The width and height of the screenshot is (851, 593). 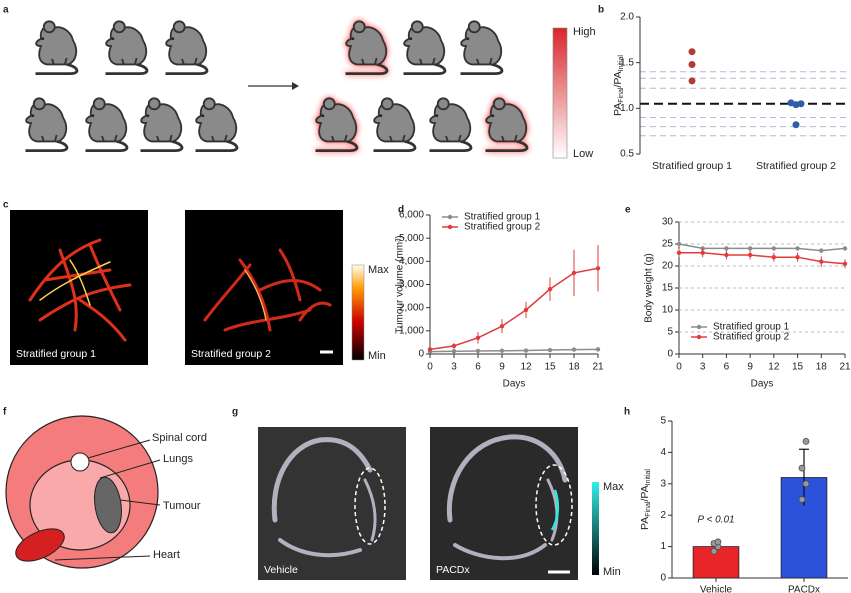 I want to click on panel-letter: f, so click(x=5, y=412).